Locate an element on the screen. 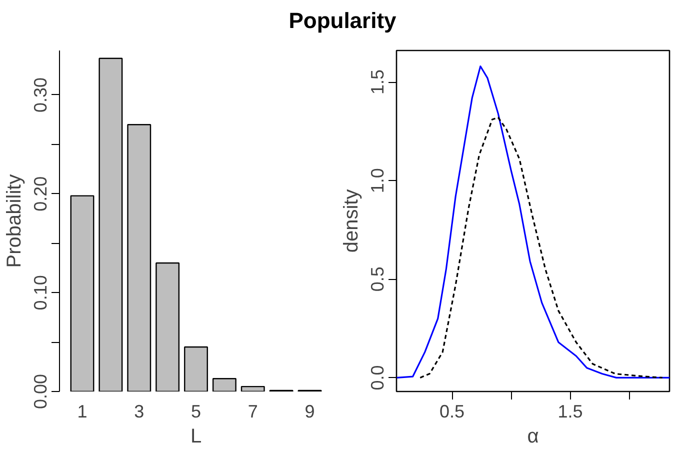 The height and width of the screenshot is (450, 675). y-axis-title: Probability is located at coordinates (15, 221).